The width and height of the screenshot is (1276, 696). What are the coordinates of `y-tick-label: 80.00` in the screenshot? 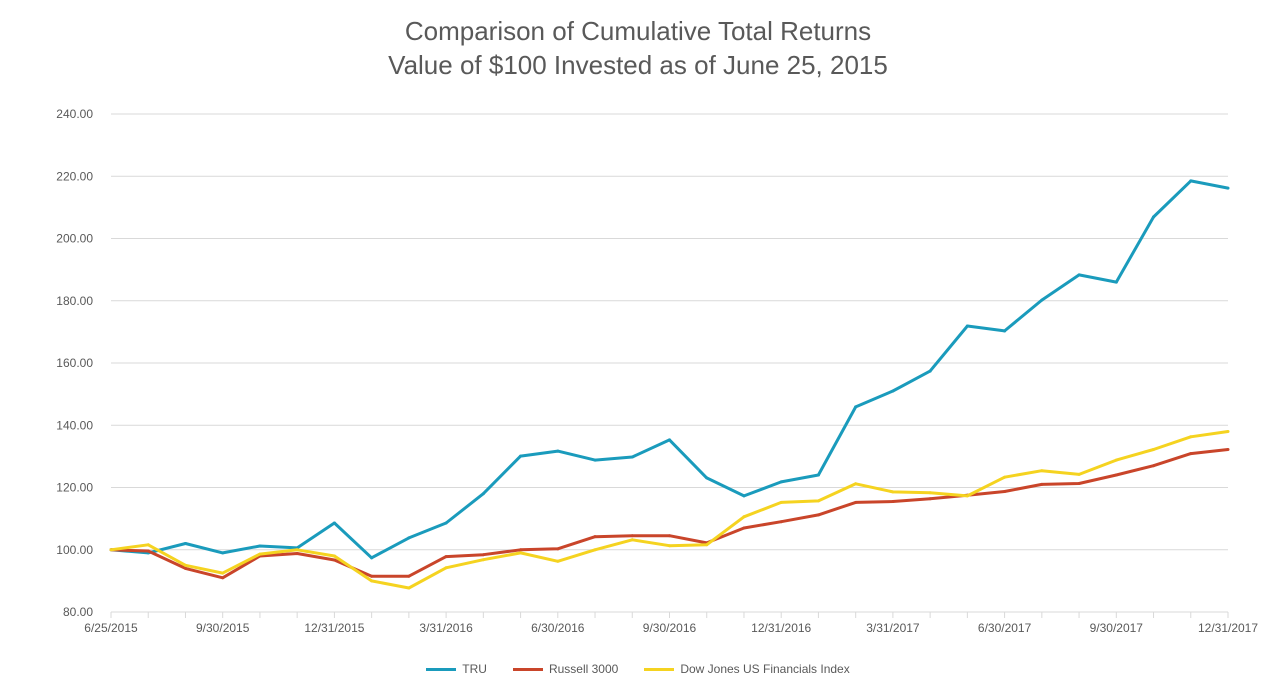 It's located at (78, 612).